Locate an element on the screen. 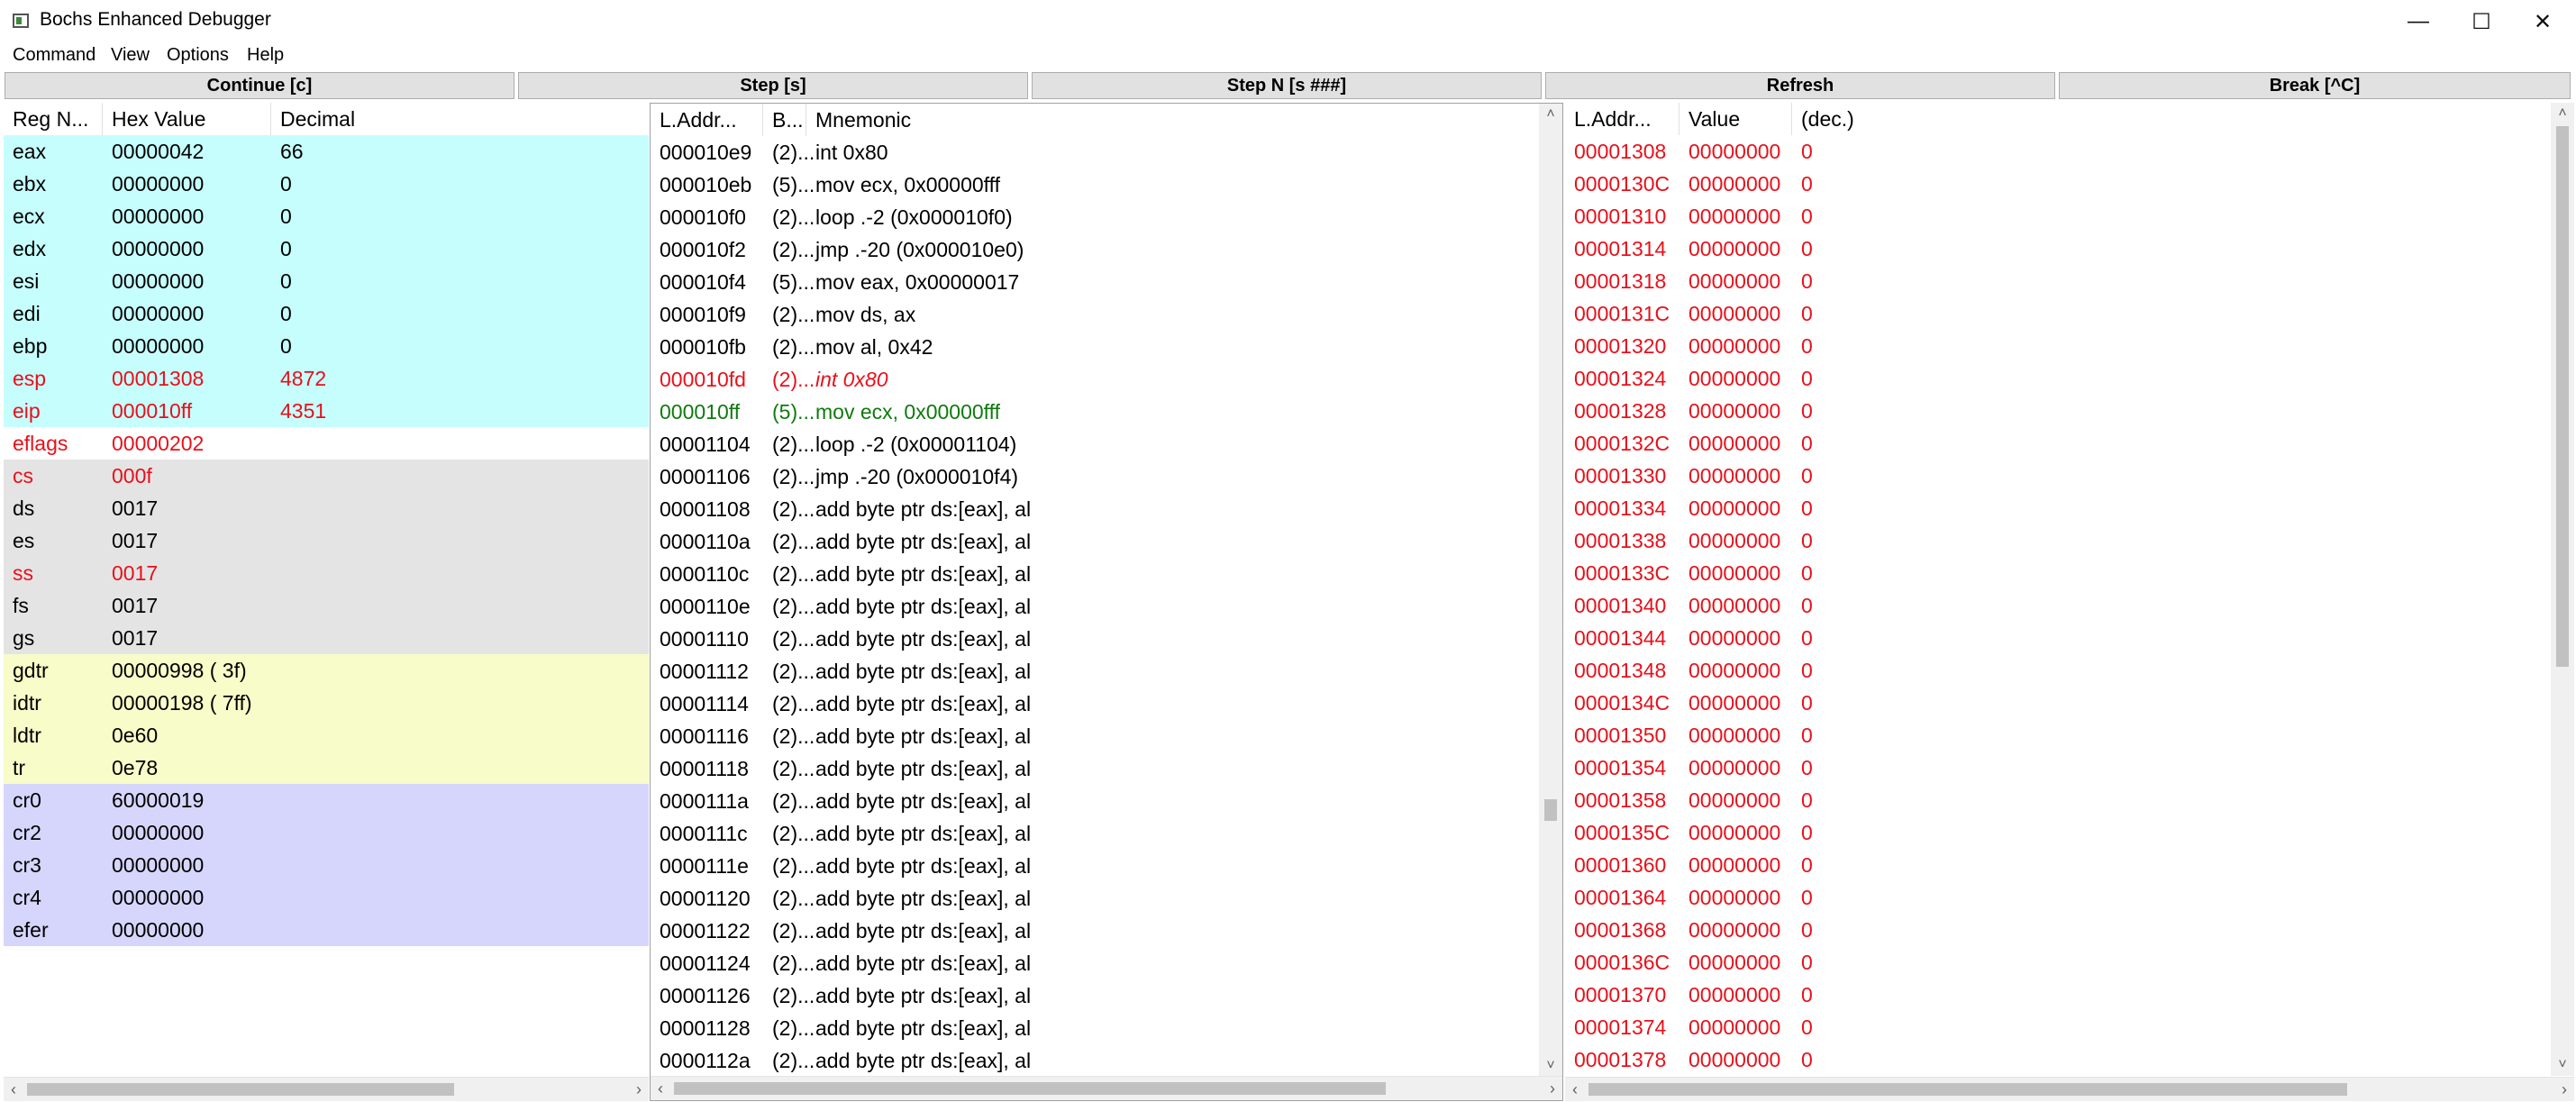 Image resolution: width=2576 pixels, height=1102 pixels. maximize-icon: ☐ is located at coordinates (2481, 21).